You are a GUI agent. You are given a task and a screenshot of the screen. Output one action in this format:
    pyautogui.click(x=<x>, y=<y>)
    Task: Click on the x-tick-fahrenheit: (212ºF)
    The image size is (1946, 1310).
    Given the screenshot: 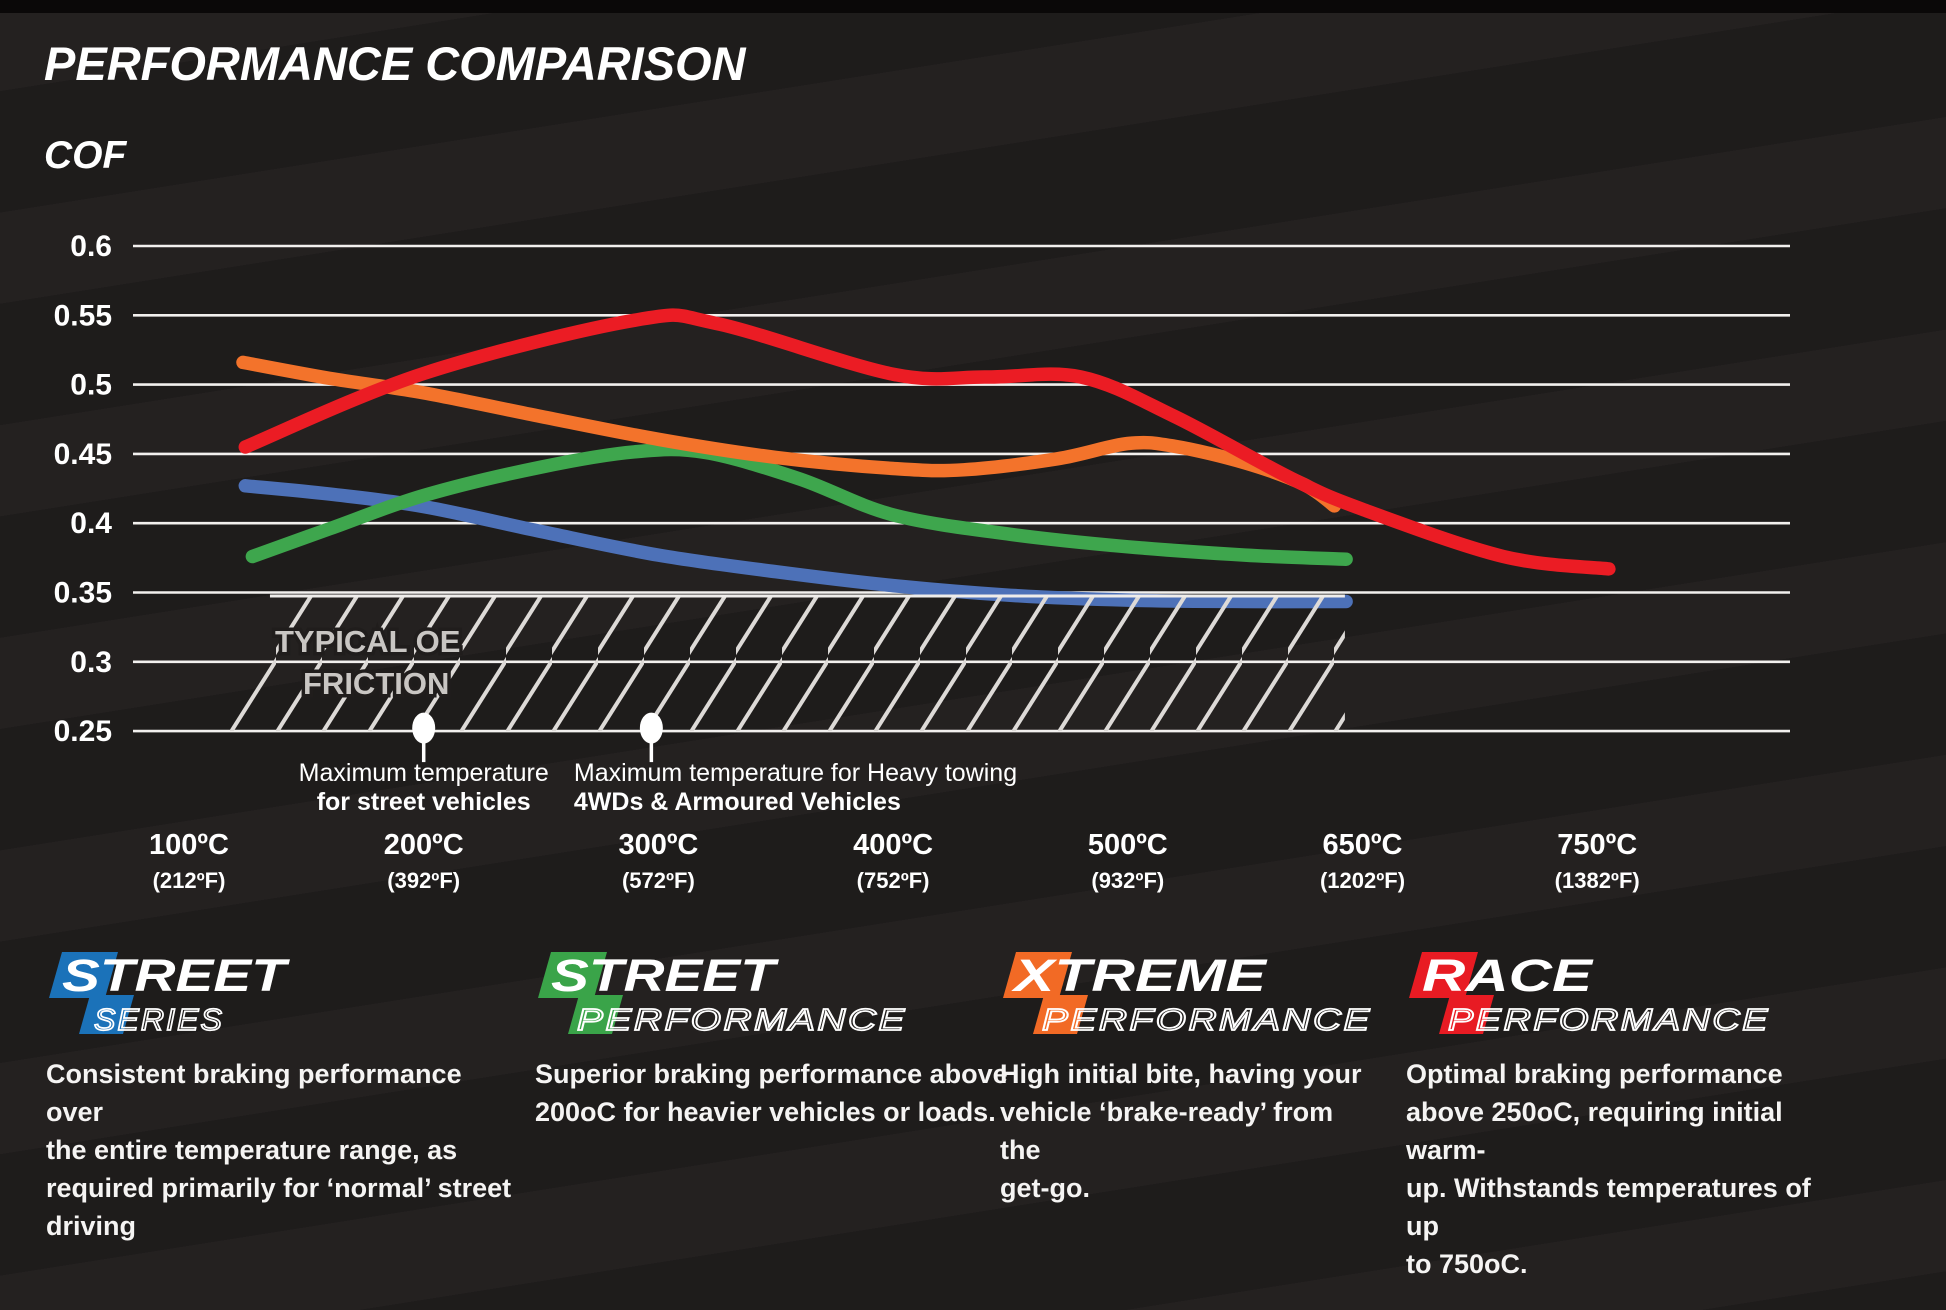 What is the action you would take?
    pyautogui.click(x=189, y=880)
    